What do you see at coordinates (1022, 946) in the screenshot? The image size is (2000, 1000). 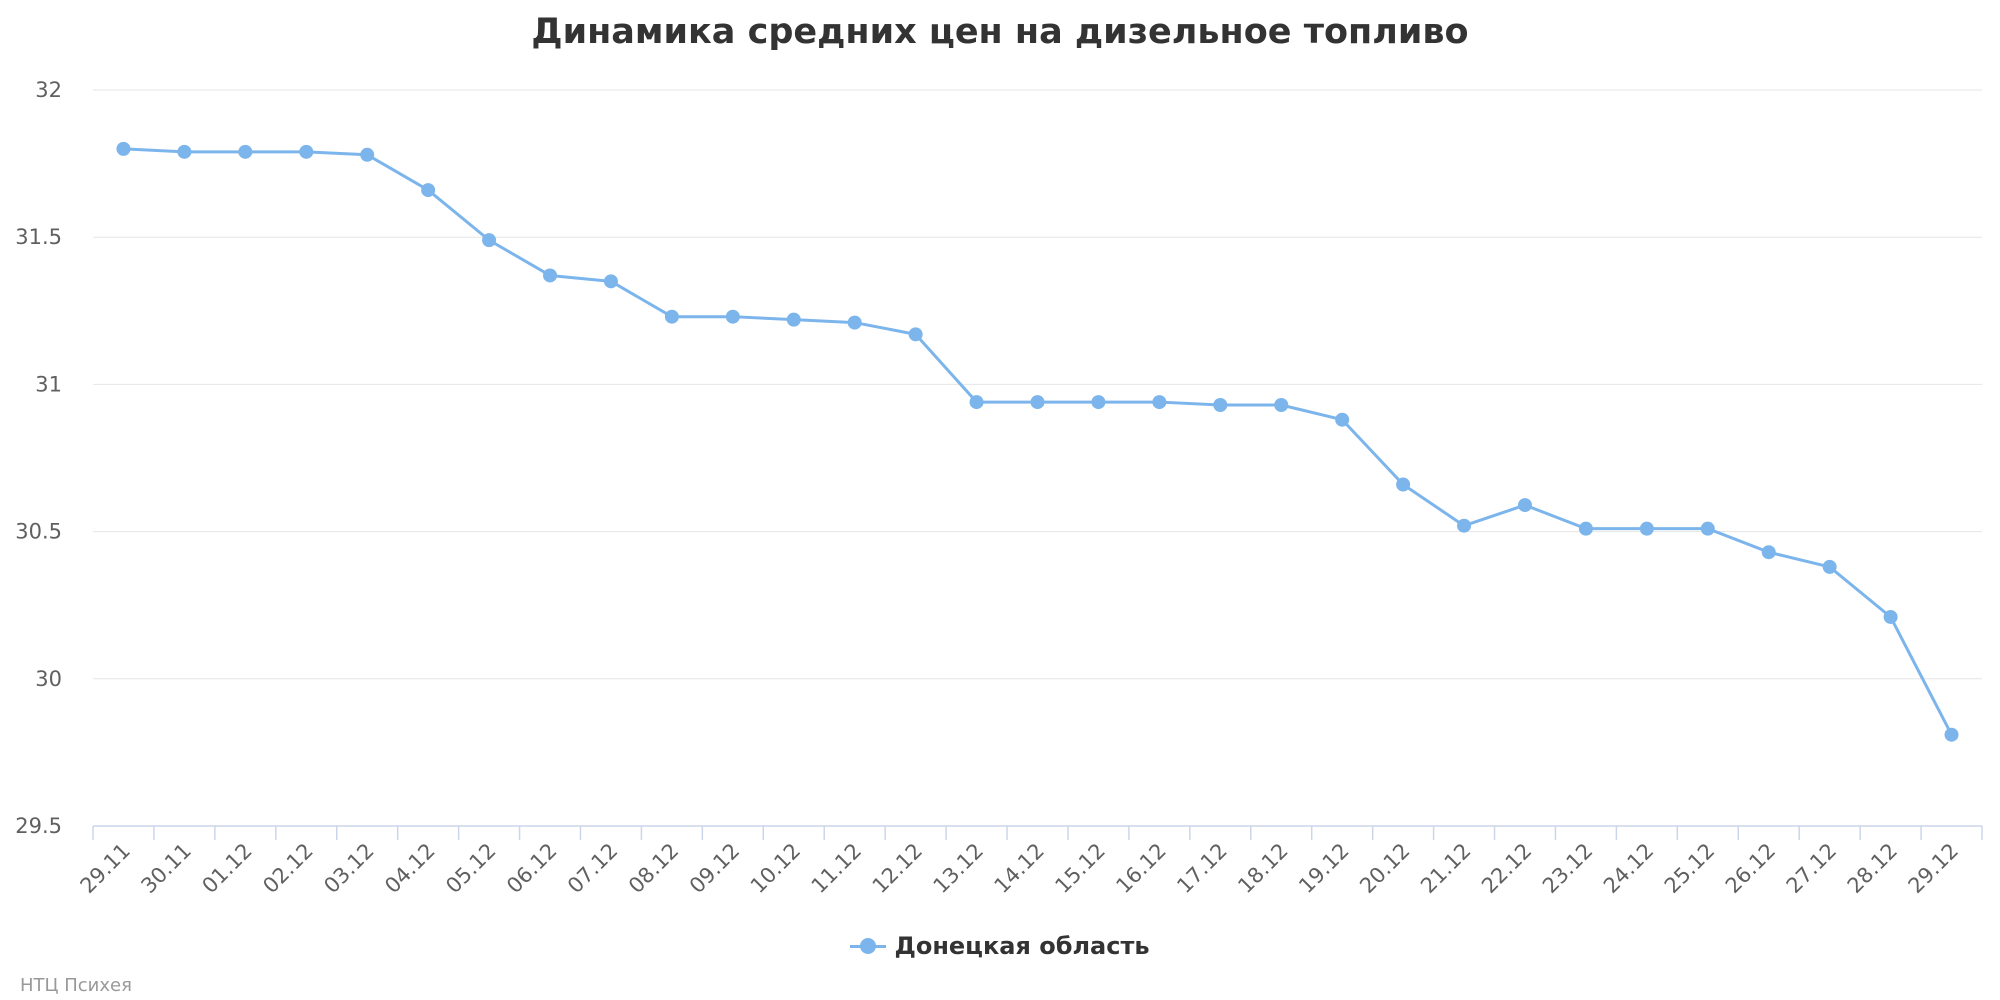 I see `legend-label: Донецкая область` at bounding box center [1022, 946].